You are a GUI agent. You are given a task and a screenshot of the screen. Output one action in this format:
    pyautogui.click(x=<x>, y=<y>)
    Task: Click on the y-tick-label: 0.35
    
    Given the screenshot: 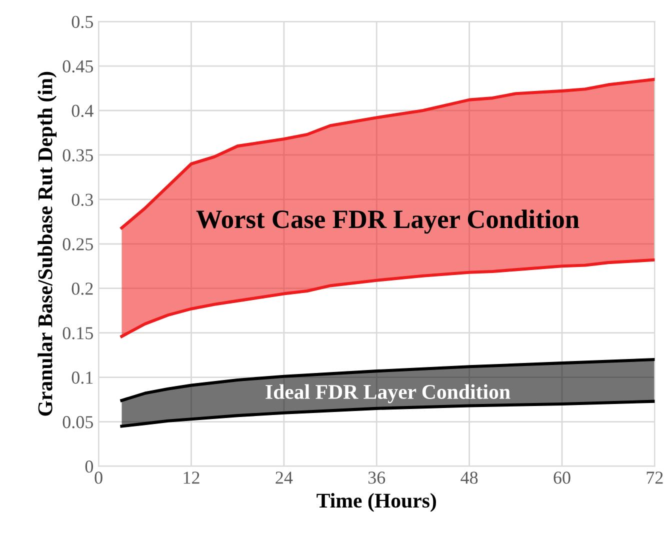 What is the action you would take?
    pyautogui.click(x=77, y=155)
    